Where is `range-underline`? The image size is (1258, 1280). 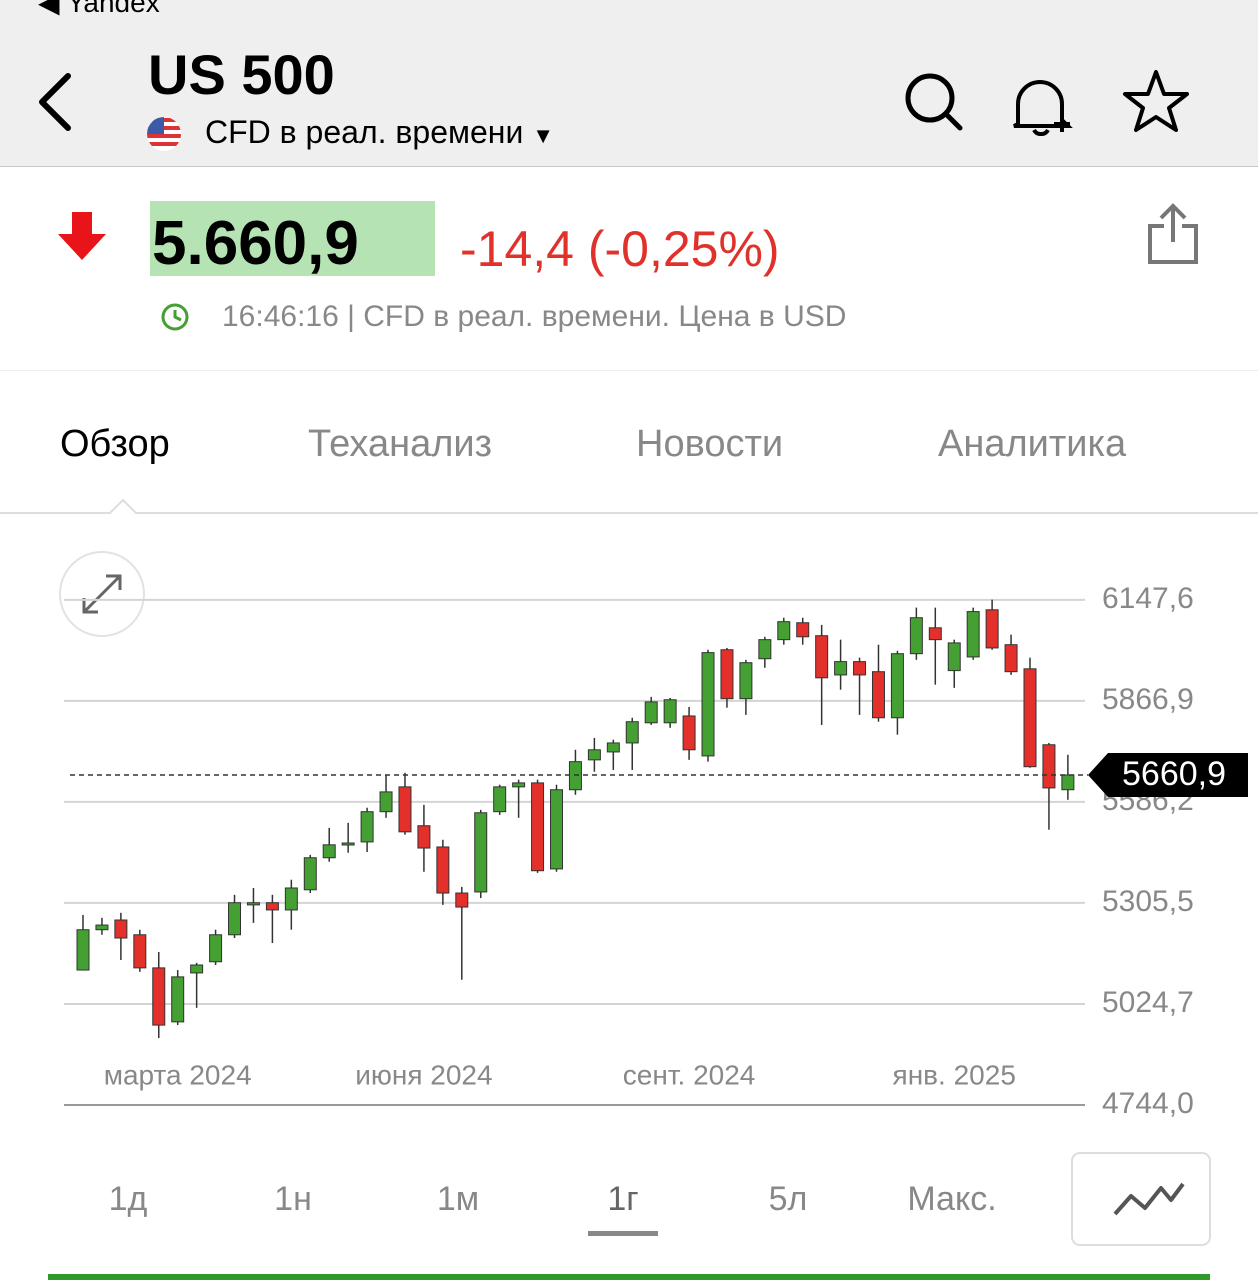 range-underline is located at coordinates (623, 1233).